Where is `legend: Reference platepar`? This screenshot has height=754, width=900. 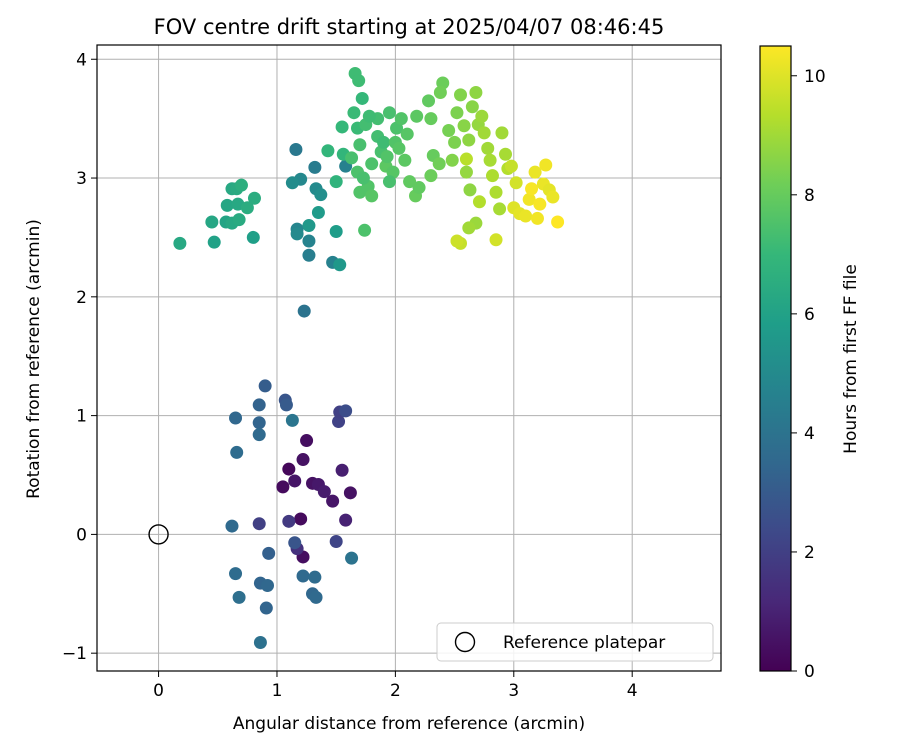 legend: Reference platepar is located at coordinates (575, 642).